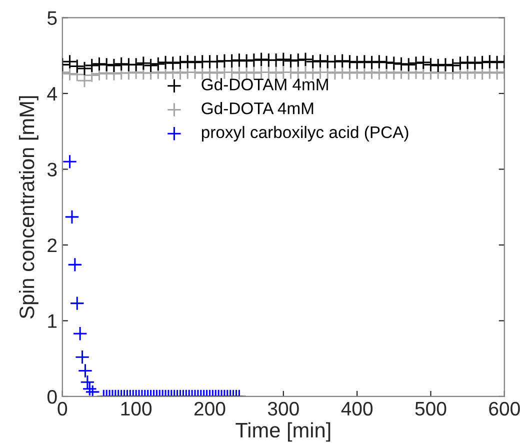 The image size is (520, 443). Describe the element at coordinates (52, 94) in the screenshot. I see `y-tick-label: 4` at that location.